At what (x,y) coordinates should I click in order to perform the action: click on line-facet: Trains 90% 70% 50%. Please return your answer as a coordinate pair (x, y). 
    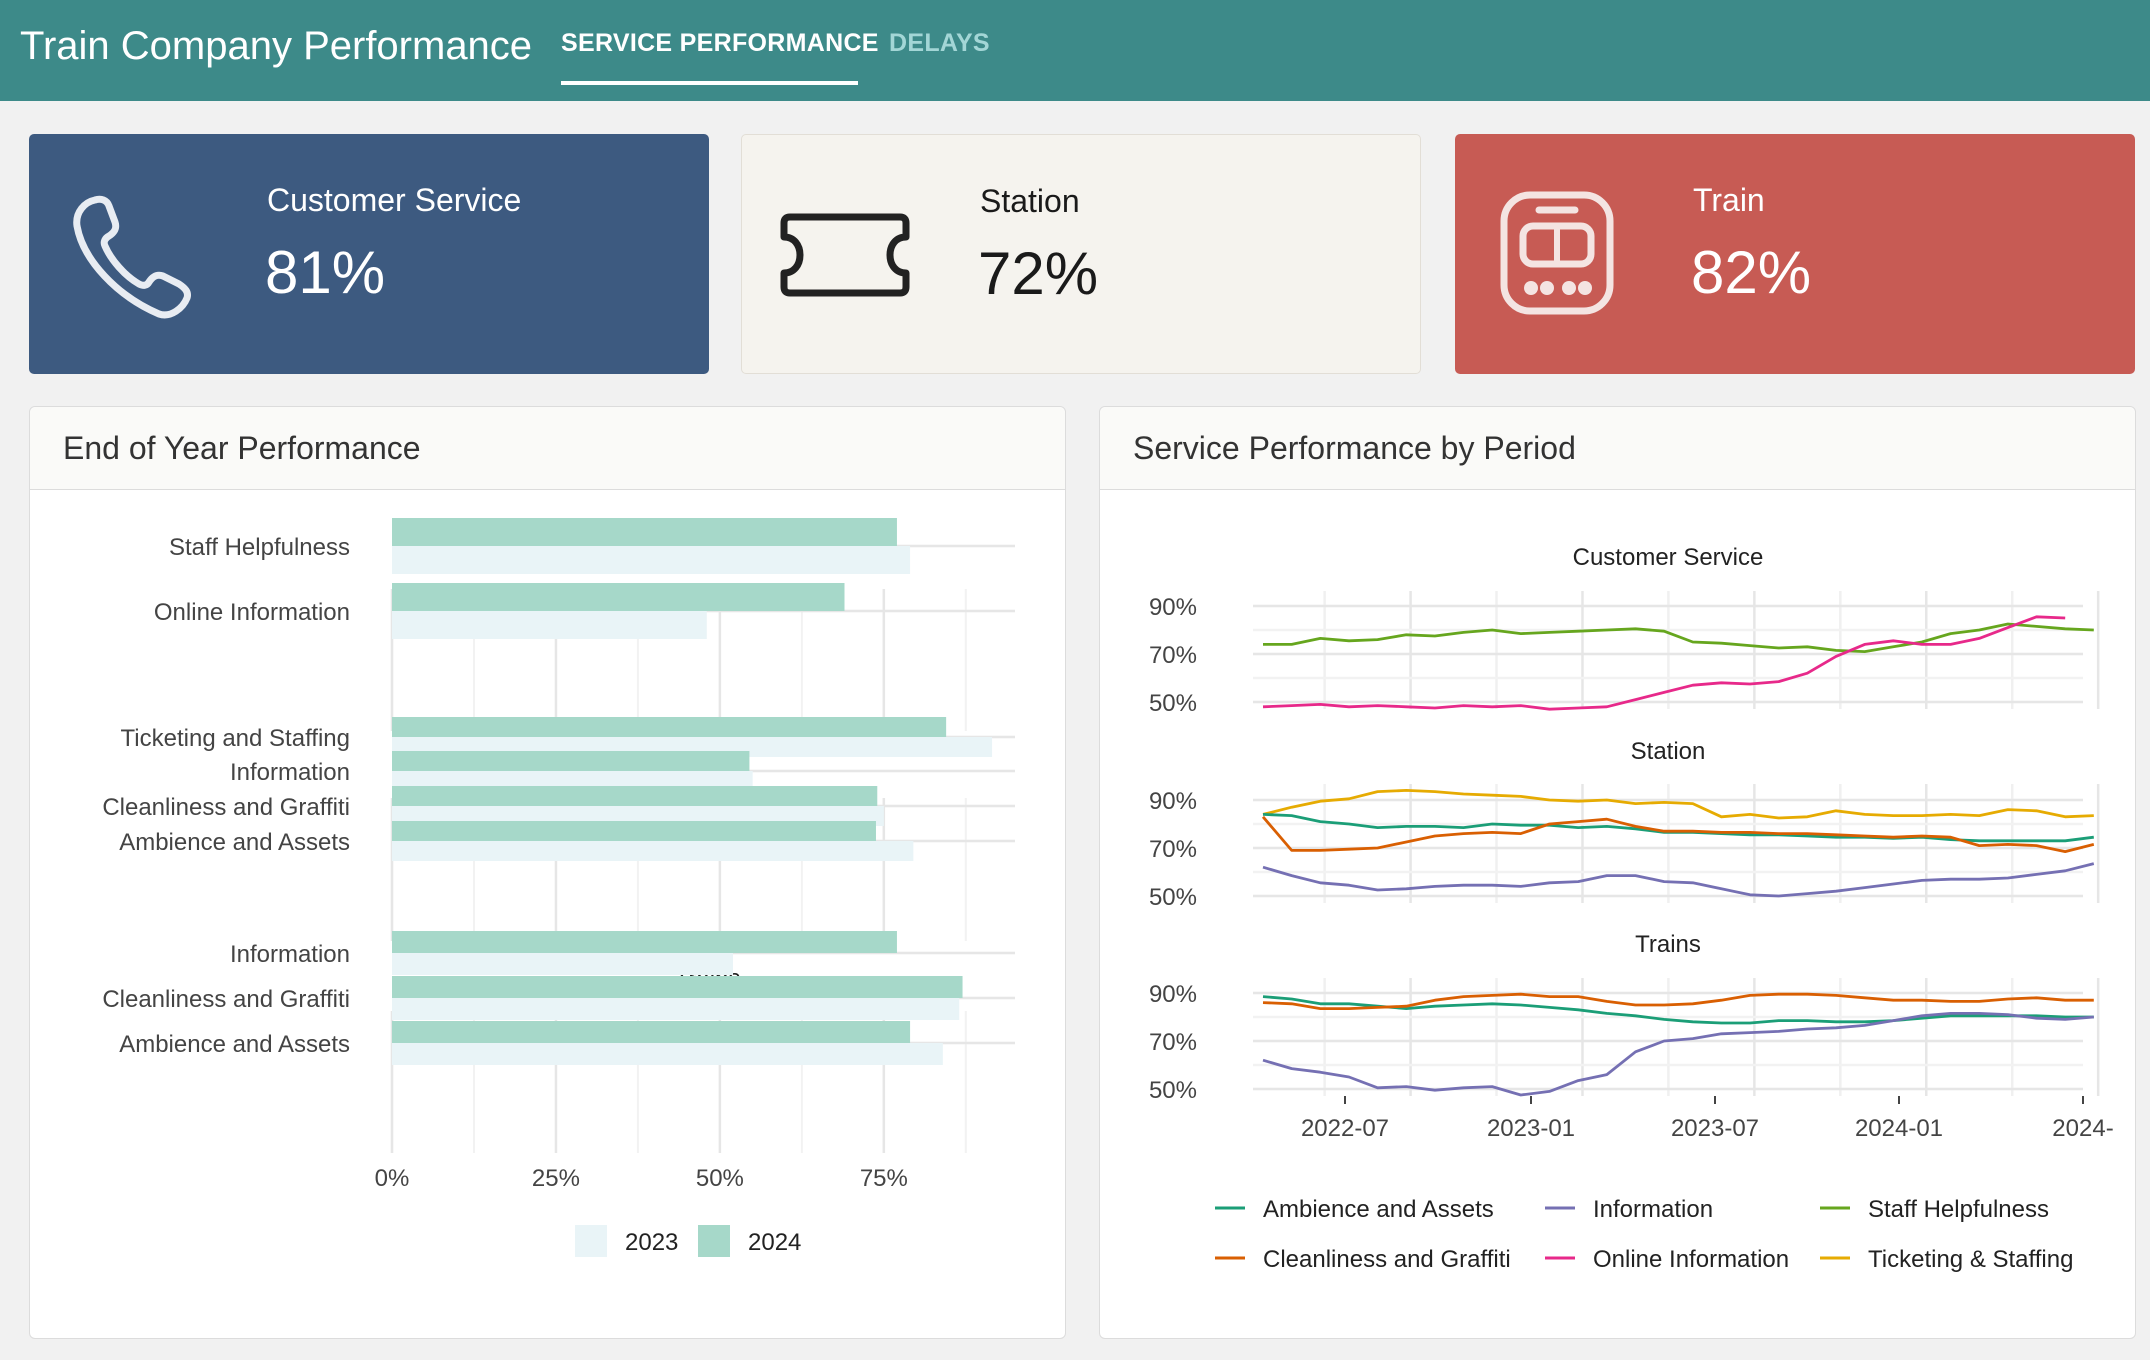
    Looking at the image, I should click on (1624, 1017).